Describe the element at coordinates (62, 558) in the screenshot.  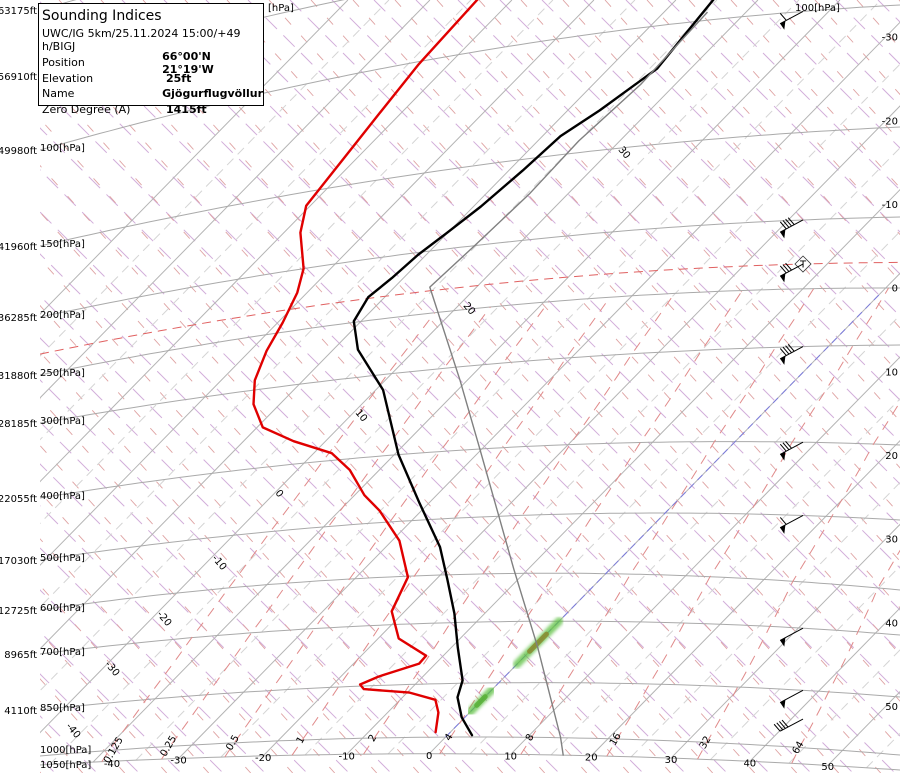
I see `pressure-label: 500[hPa]` at that location.